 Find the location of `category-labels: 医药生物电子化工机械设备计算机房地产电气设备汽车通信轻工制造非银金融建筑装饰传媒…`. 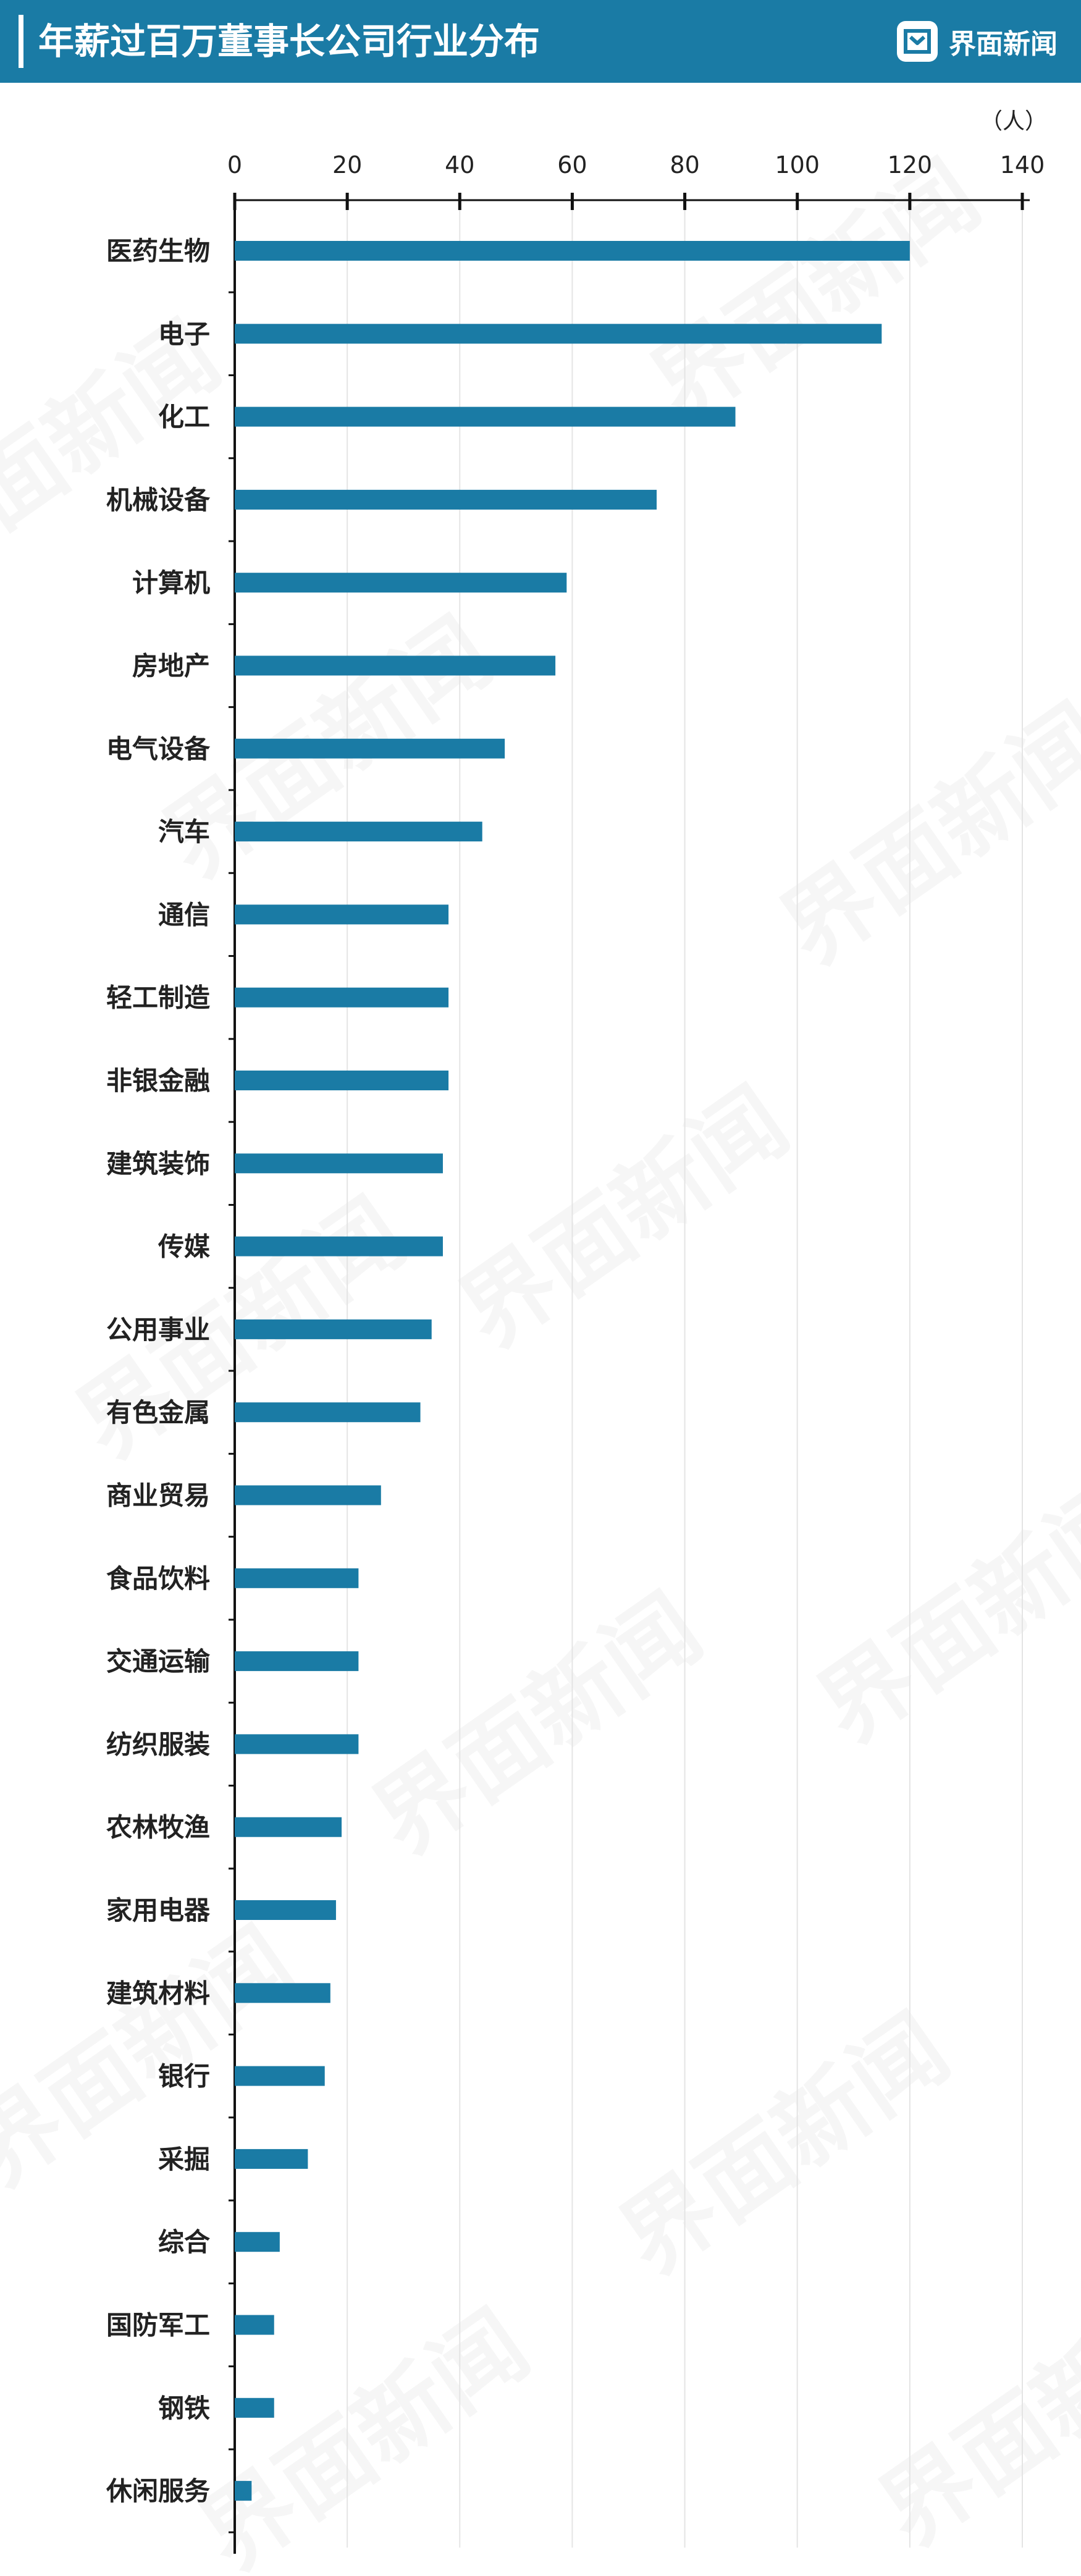

category-labels: 医药生物电子化工机械设备计算机房地产电气设备汽车通信轻工制造非银金融建筑装饰传媒… is located at coordinates (158, 1371).